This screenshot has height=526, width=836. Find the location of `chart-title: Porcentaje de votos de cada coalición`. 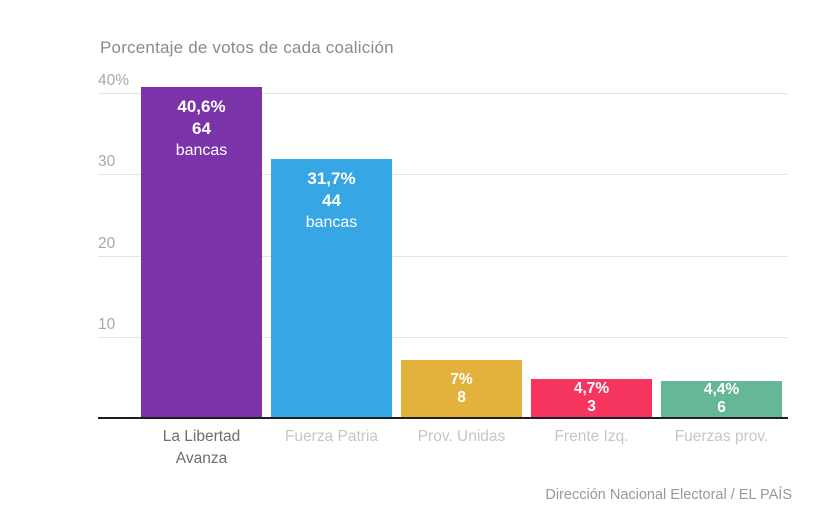

chart-title: Porcentaje de votos de cada coalición is located at coordinates (247, 47).